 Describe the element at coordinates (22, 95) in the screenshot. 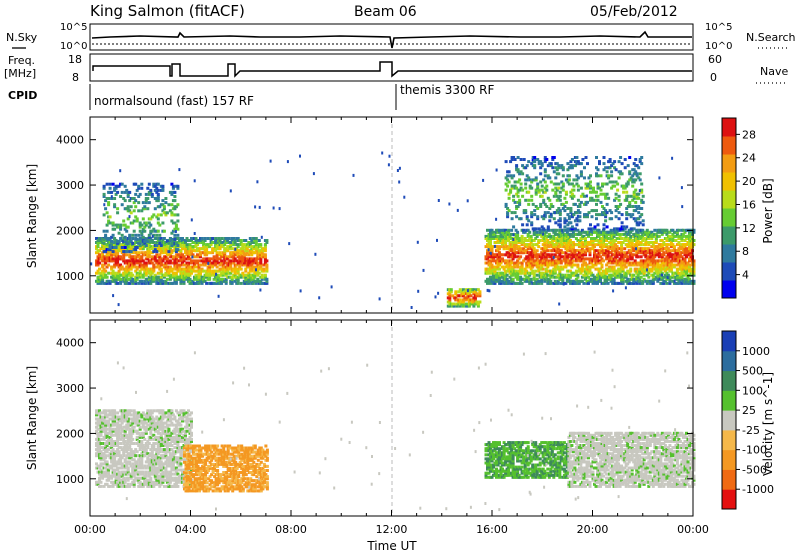

I see `cpid-label: CPID` at that location.